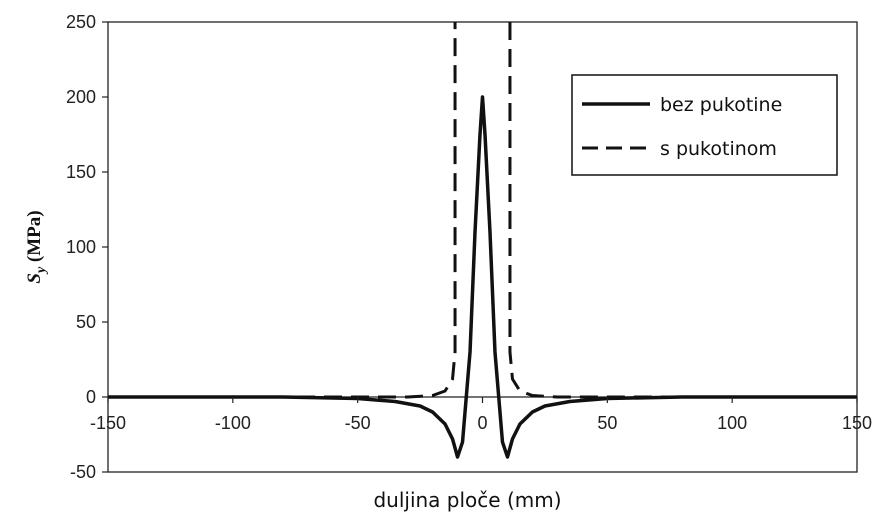 This screenshot has width=872, height=520. Describe the element at coordinates (41, 270) in the screenshot. I see `y-axis-label-sub: y` at that location.